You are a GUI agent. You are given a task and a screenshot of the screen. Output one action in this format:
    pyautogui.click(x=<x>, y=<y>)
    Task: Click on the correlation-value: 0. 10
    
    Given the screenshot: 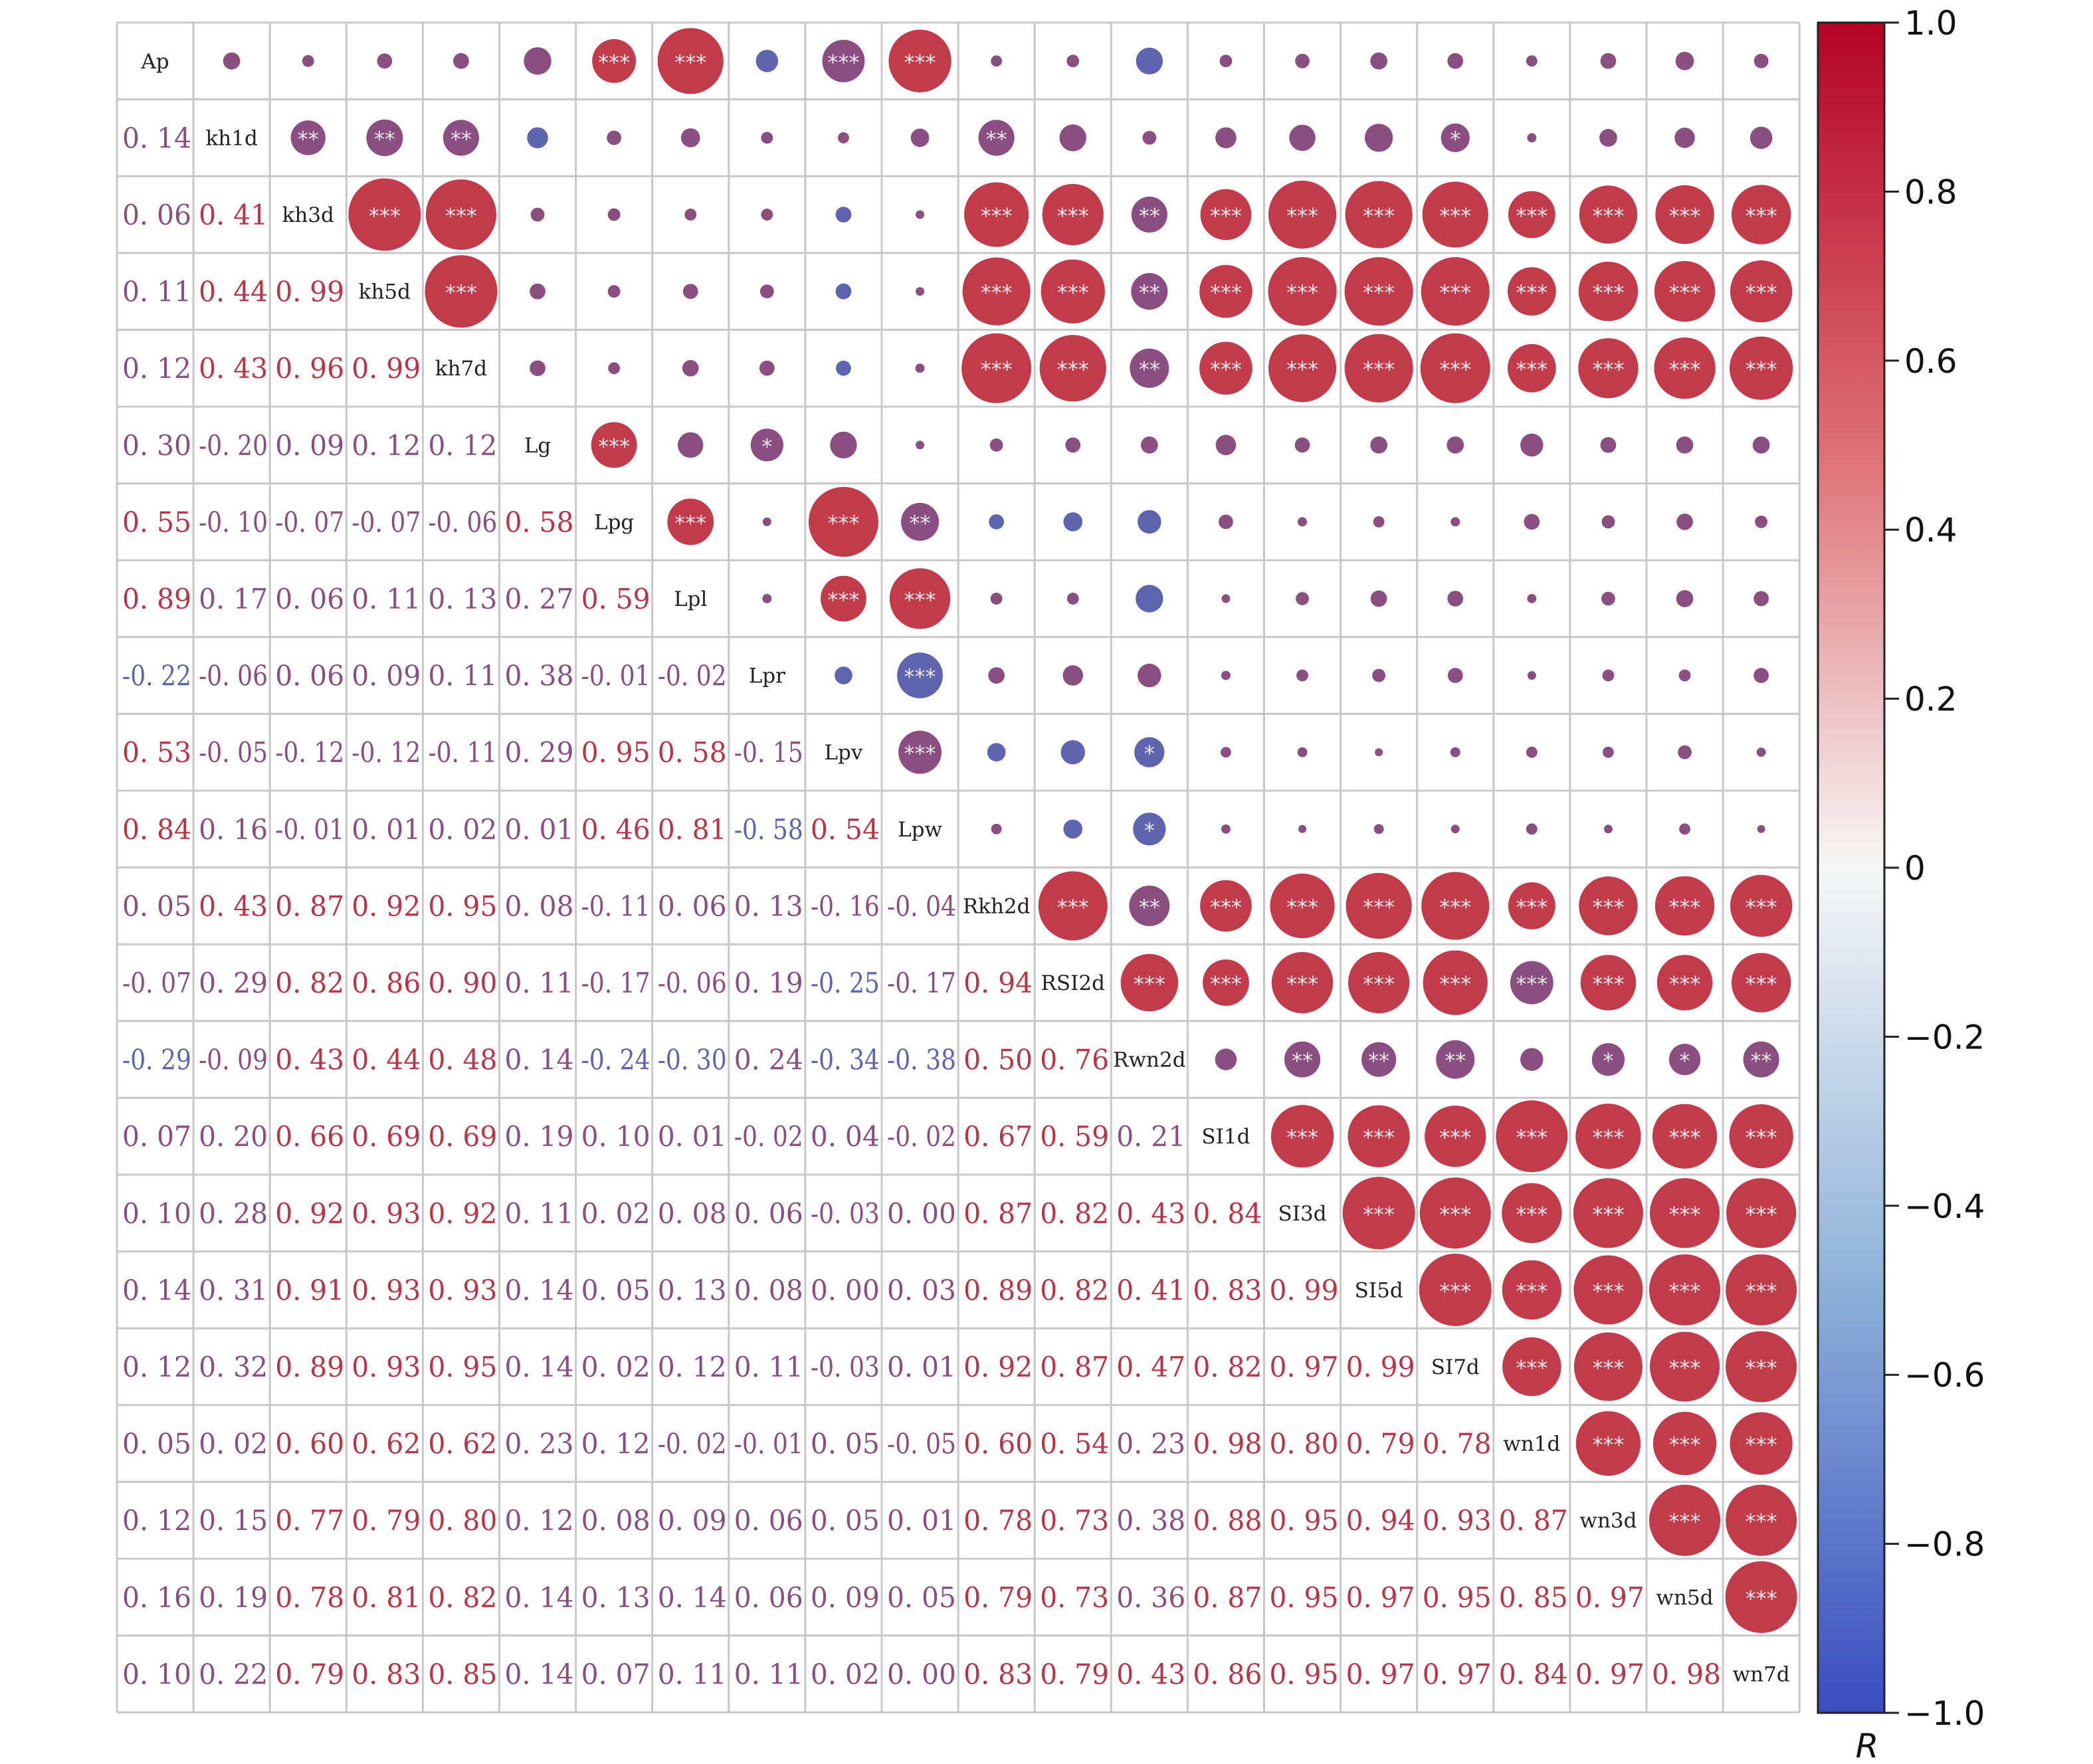 What is the action you would take?
    pyautogui.click(x=156, y=1213)
    